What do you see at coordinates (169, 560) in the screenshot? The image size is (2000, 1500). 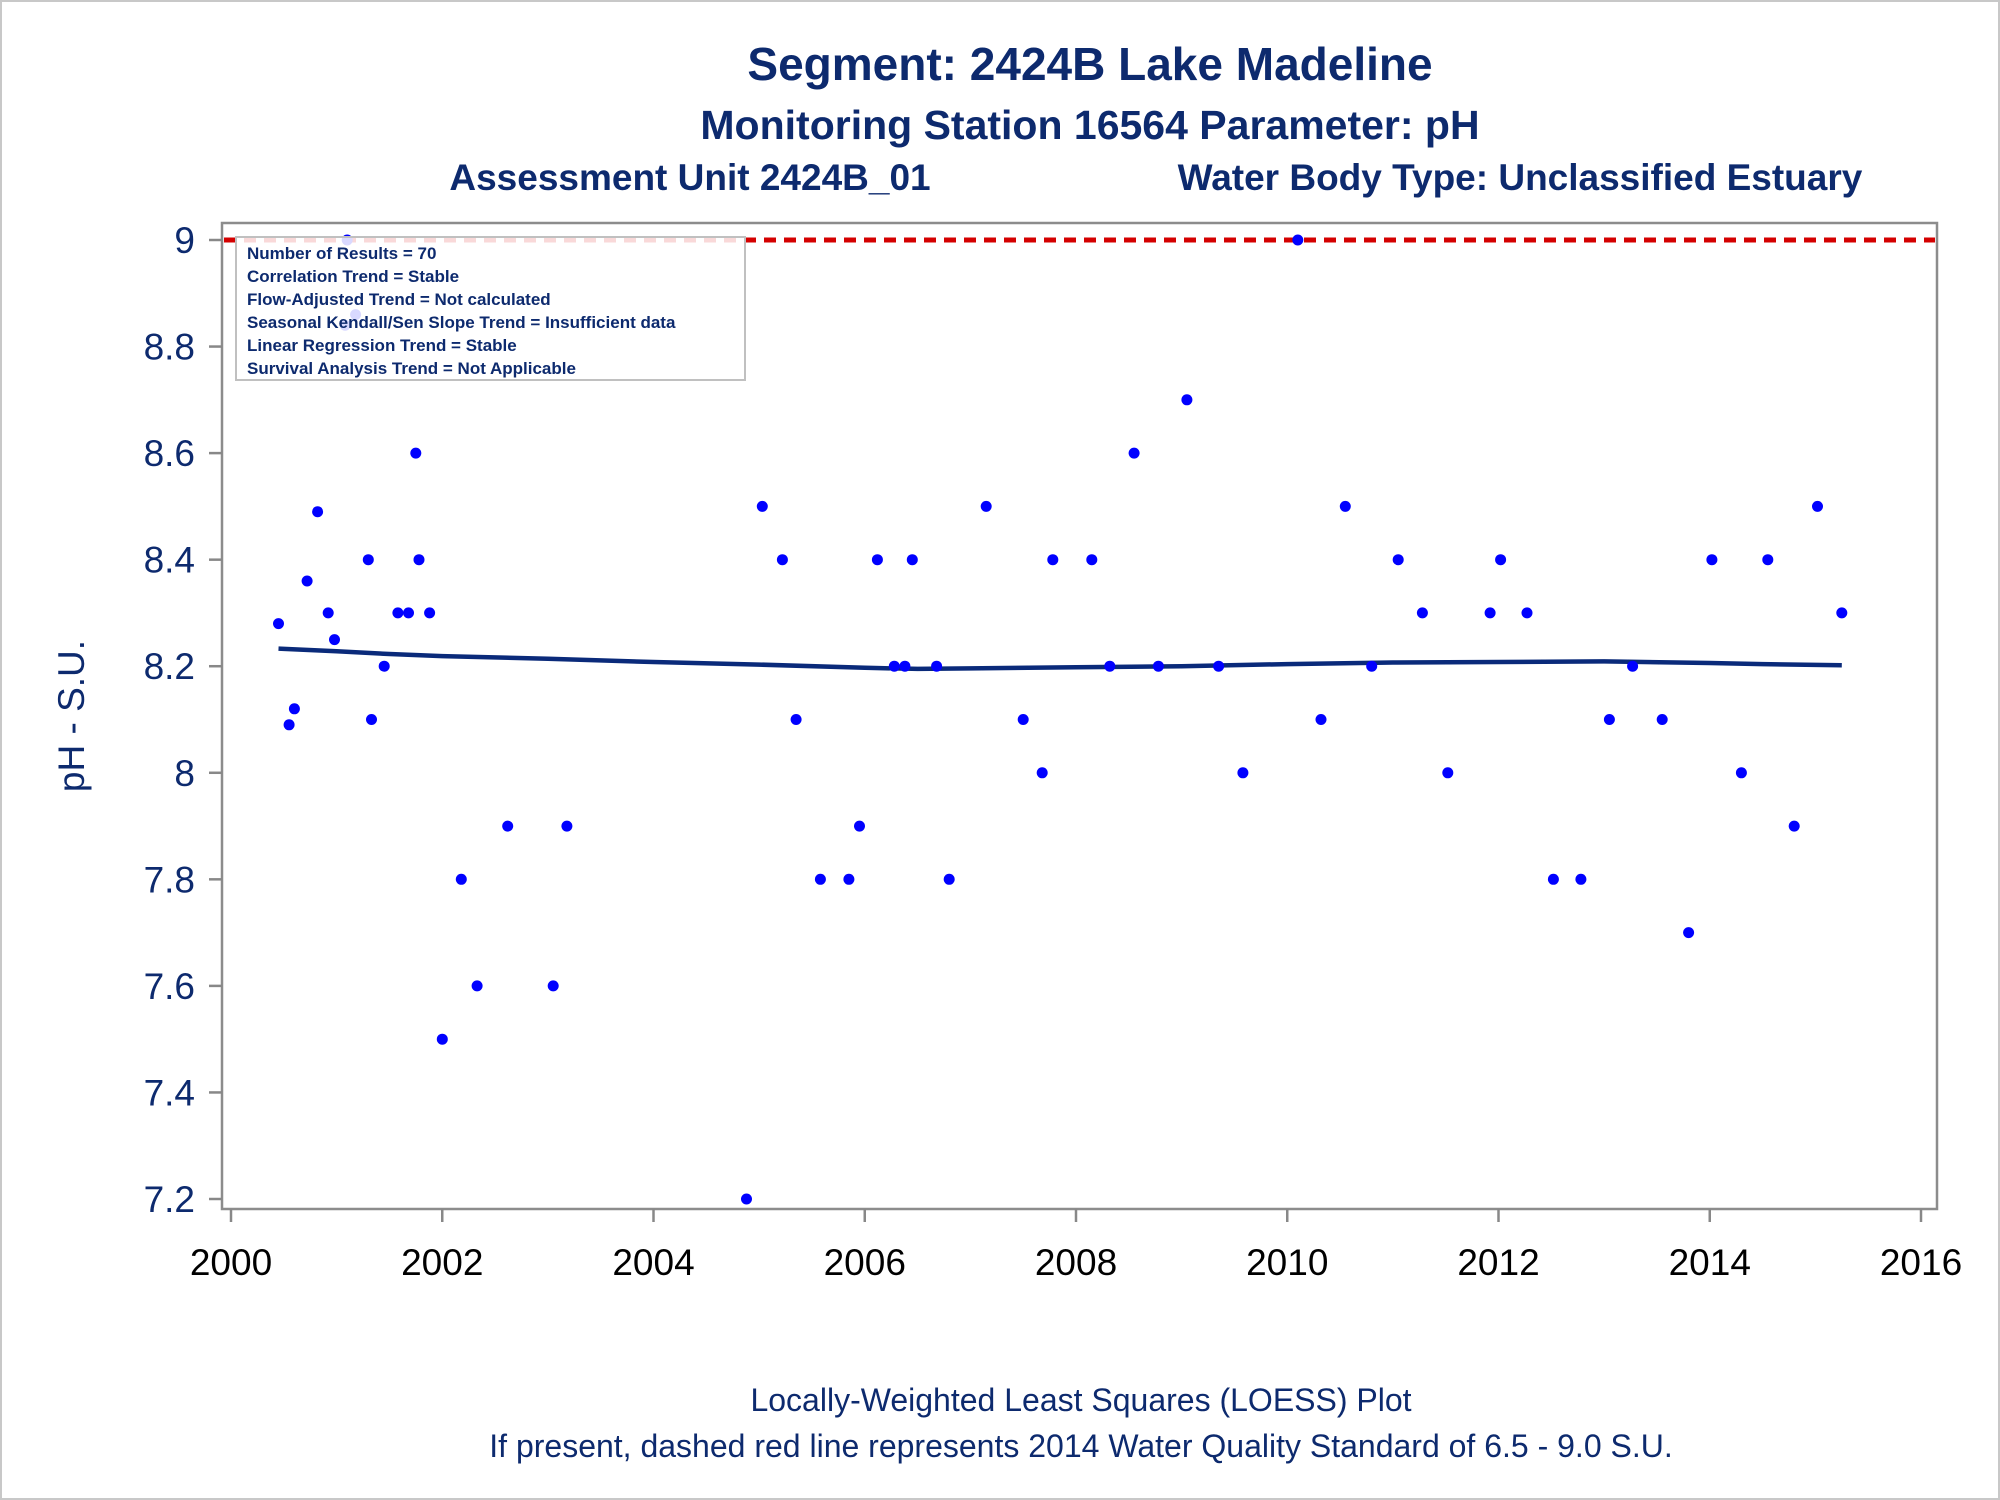 I see `y-tick-label: 8.4` at bounding box center [169, 560].